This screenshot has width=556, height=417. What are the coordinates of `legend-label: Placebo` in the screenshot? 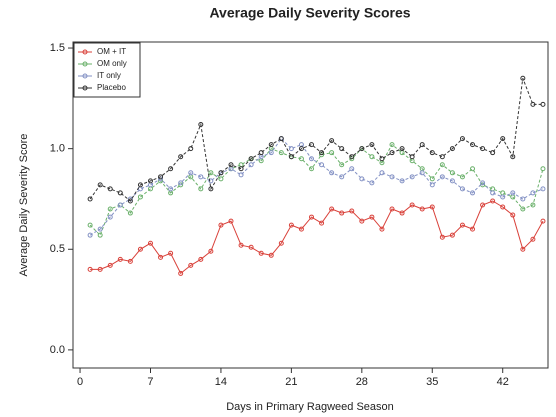 It's located at (111, 87).